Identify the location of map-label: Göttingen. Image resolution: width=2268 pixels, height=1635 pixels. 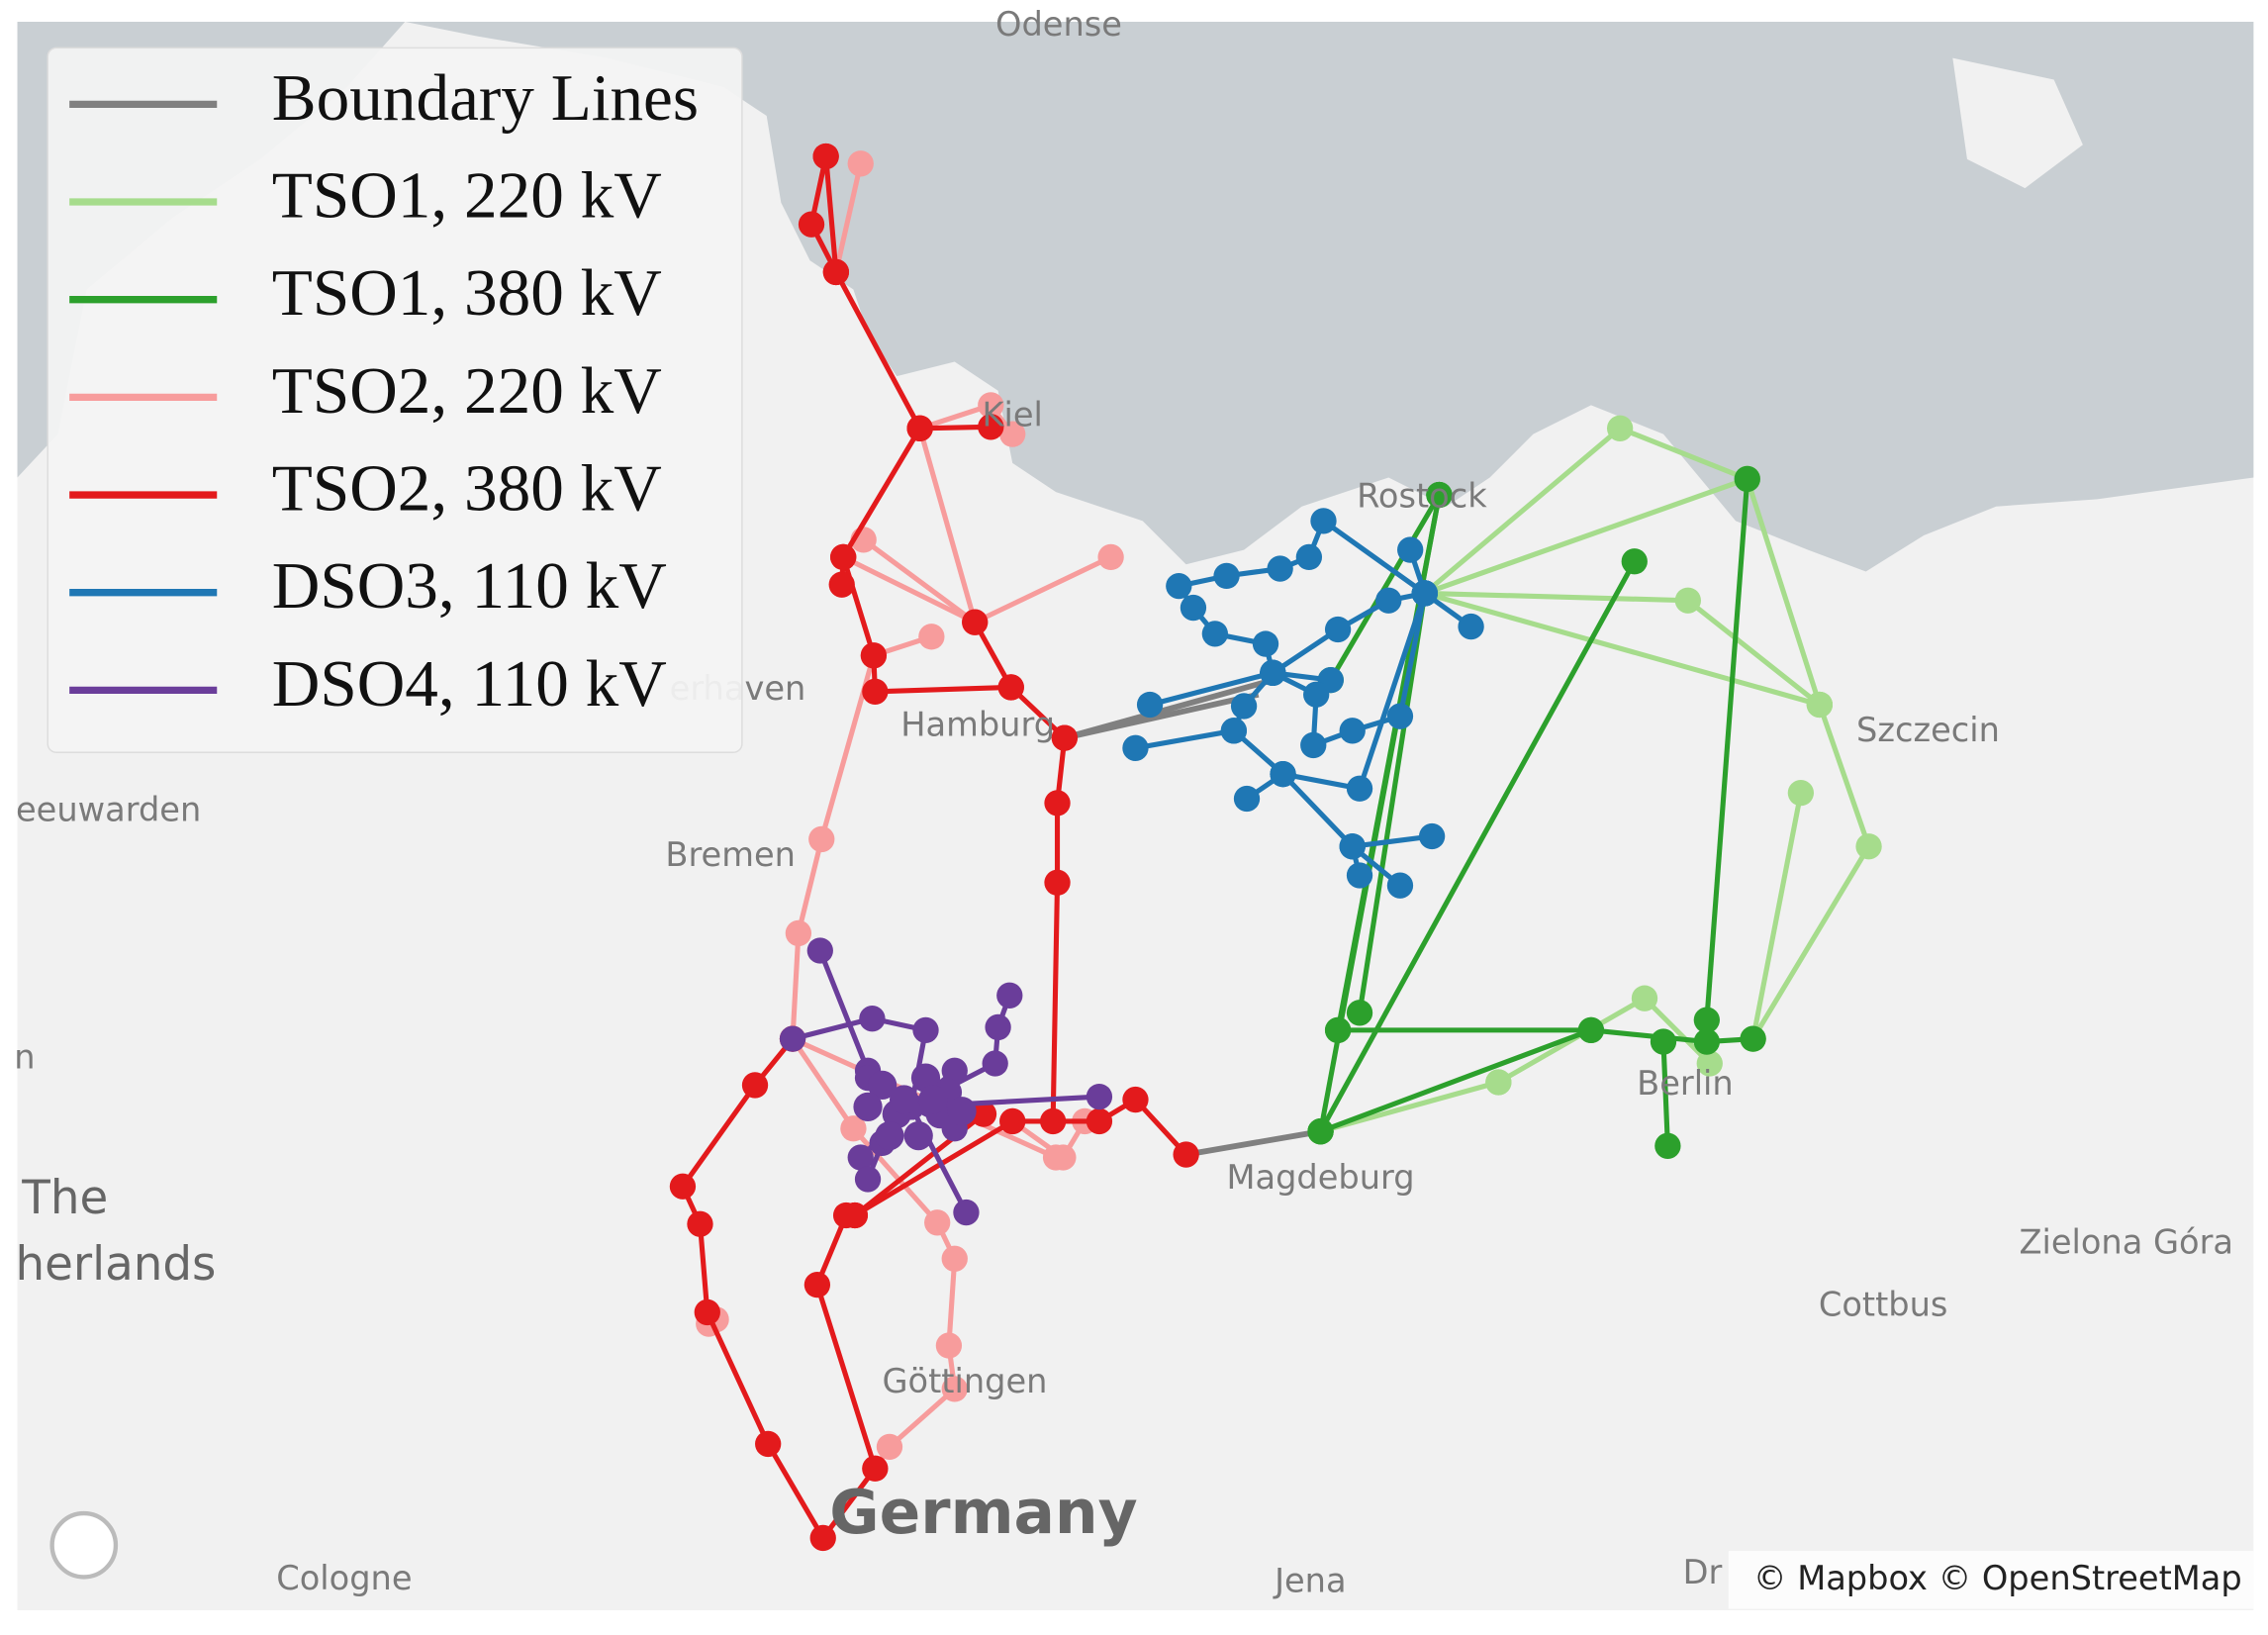
(966, 1381).